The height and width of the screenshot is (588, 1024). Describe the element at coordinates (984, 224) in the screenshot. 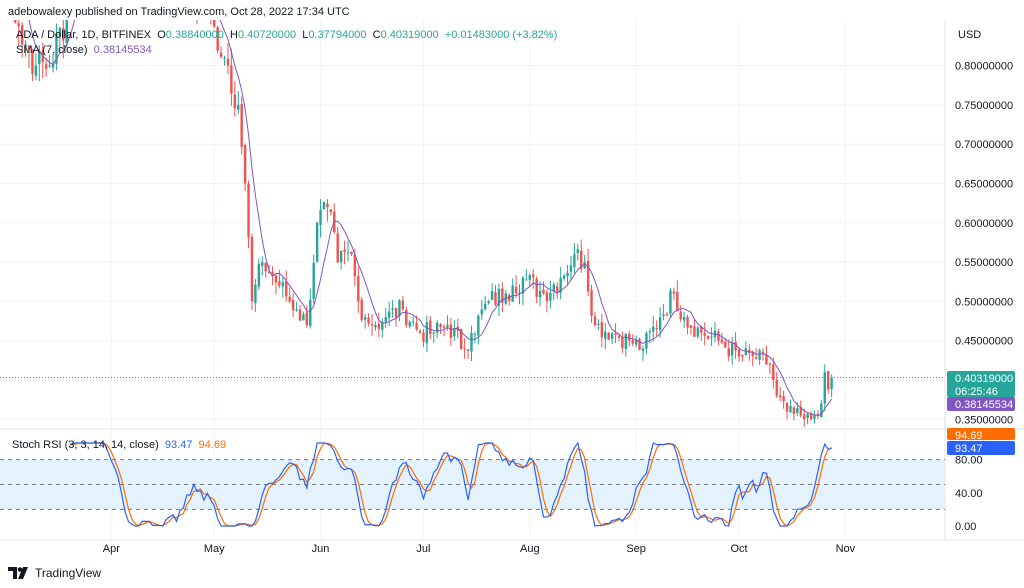

I see `price-tick-label: 0.60000000` at that location.